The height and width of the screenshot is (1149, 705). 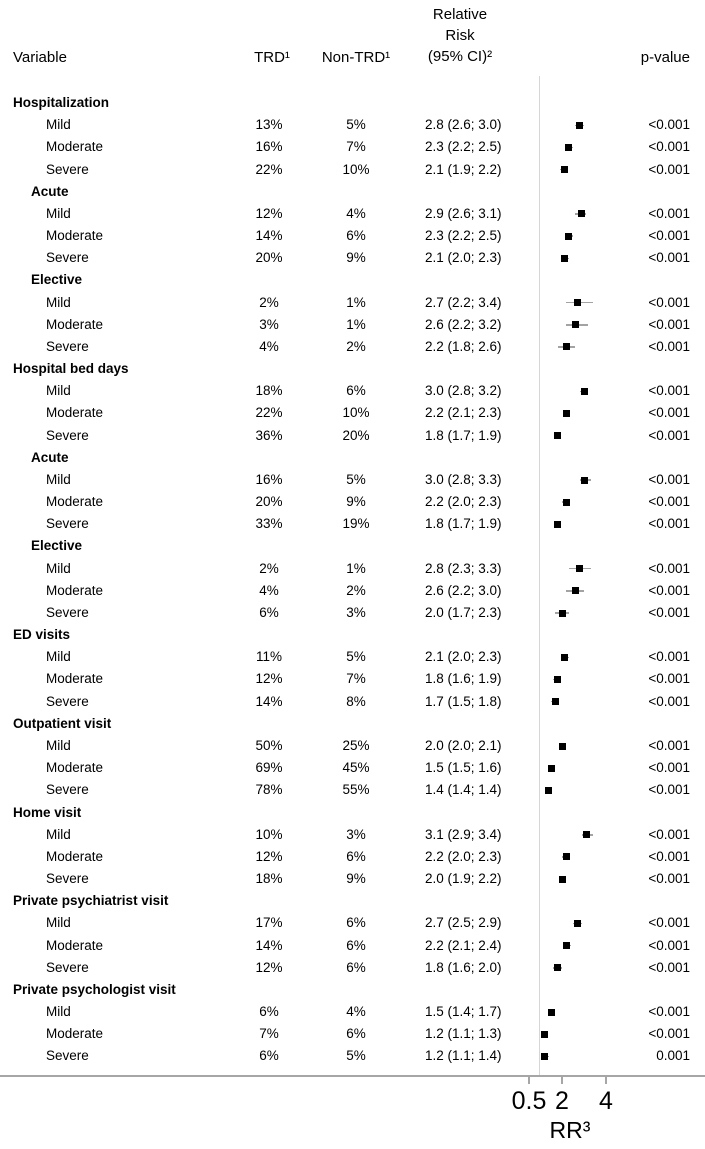 I want to click on rr-ci-text: 2.7 (2.5; 2.9), so click(x=463, y=923).